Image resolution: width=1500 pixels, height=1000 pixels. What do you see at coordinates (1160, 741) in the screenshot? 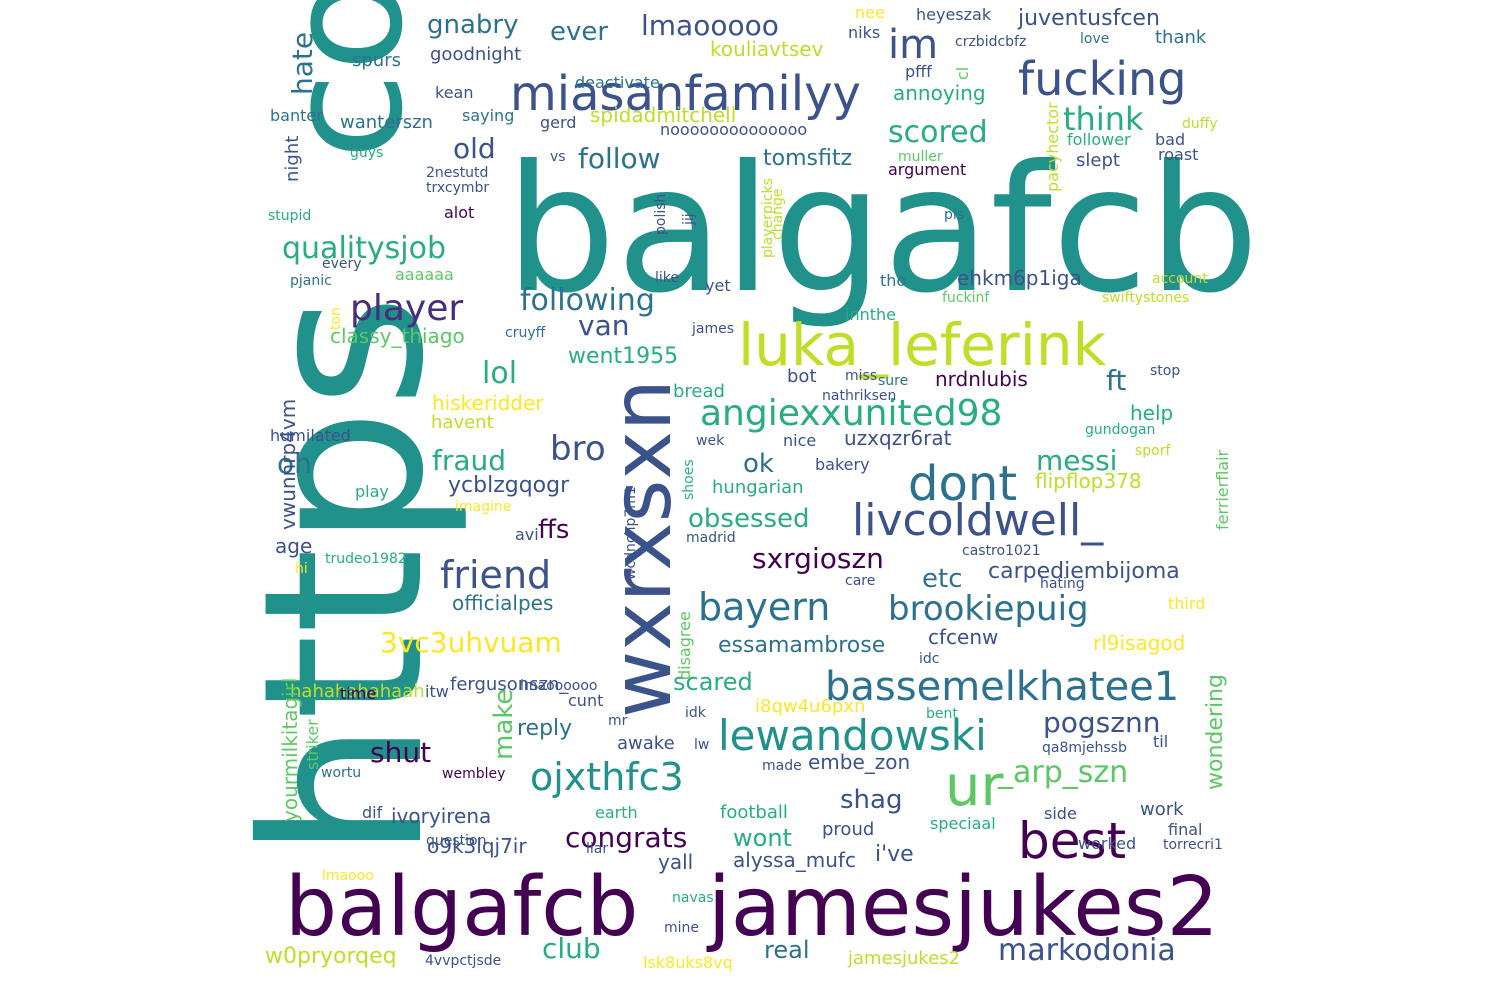
I see `word-178: til` at bounding box center [1160, 741].